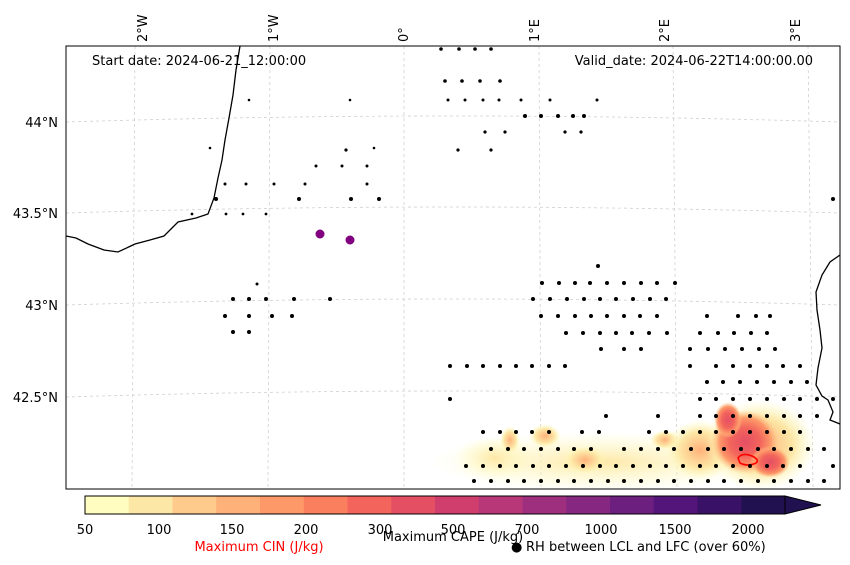  What do you see at coordinates (665, 30) in the screenshot?
I see `lon-tick-label: 2°E` at bounding box center [665, 30].